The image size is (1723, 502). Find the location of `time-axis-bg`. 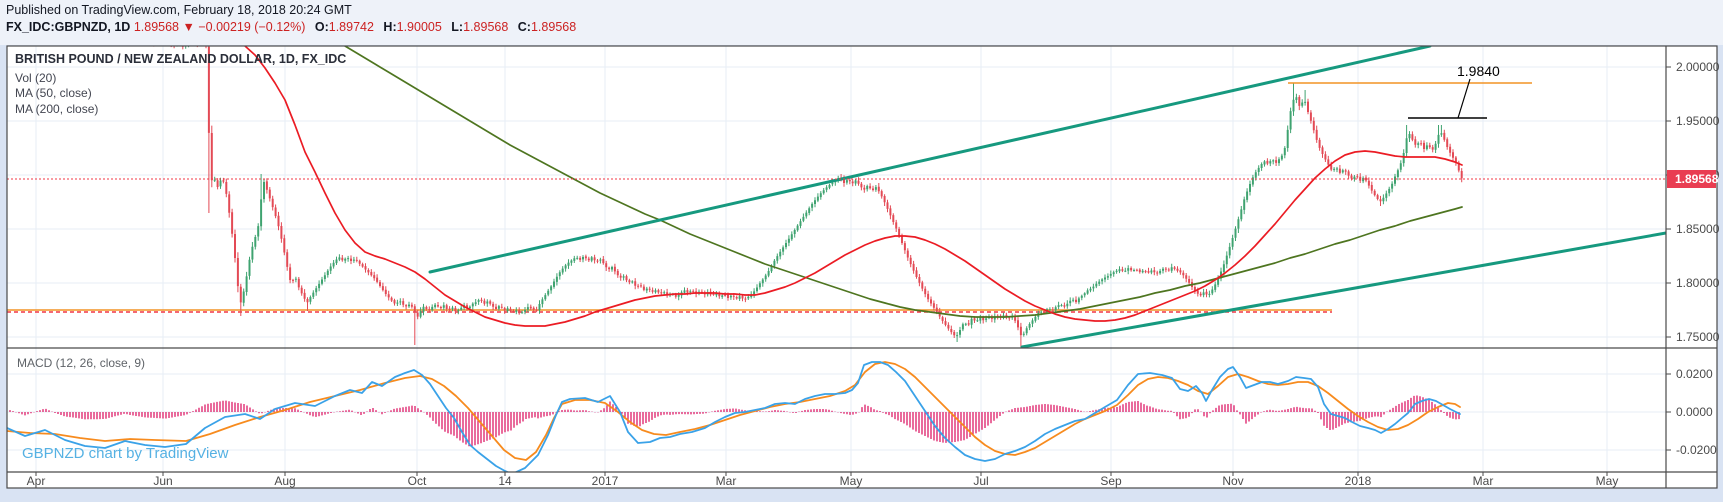

time-axis-bg is located at coordinates (836, 480).